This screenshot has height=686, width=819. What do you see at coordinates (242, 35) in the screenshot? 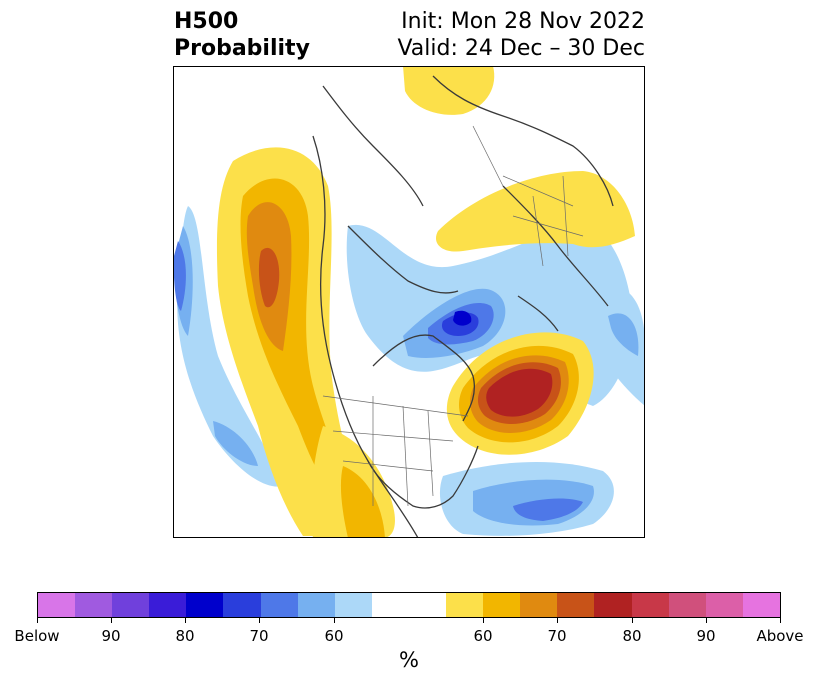
I see `map-title: H500 Probability` at bounding box center [242, 35].